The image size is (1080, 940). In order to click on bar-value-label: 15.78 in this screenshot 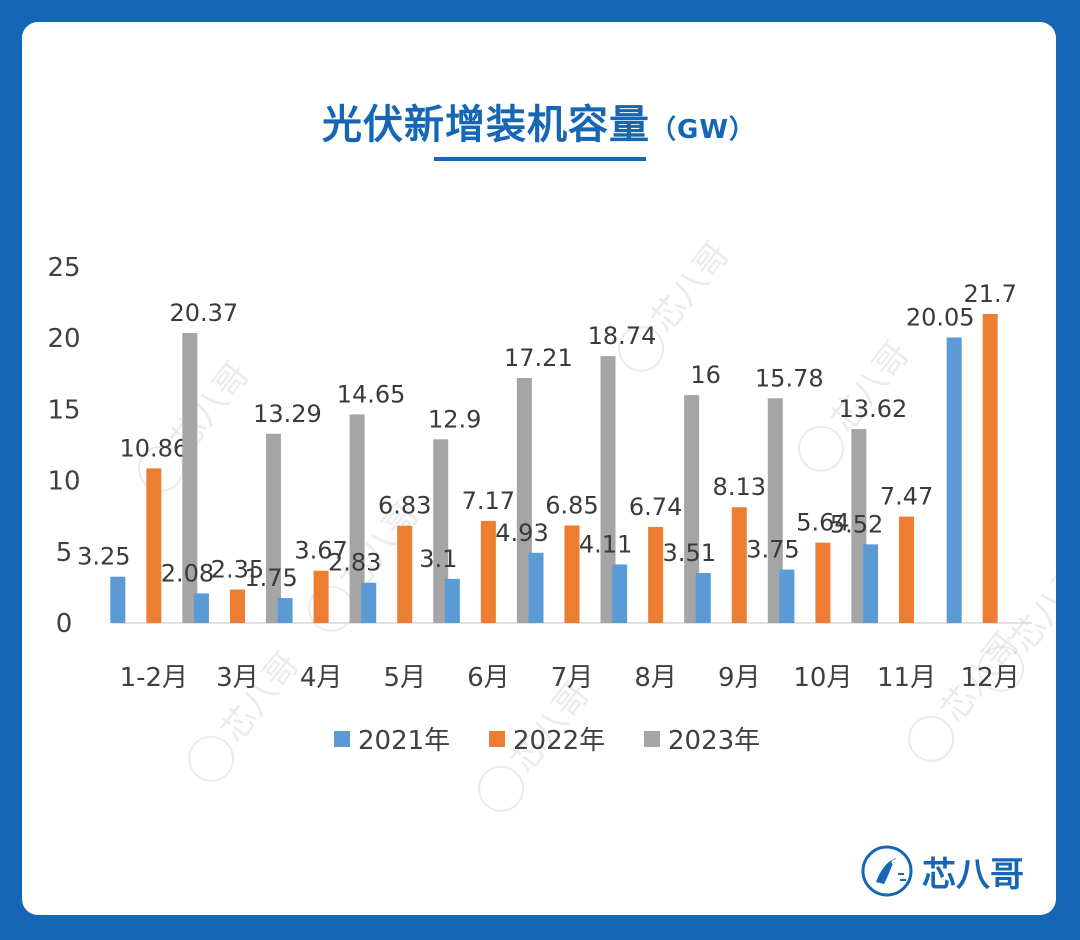, I will do `click(789, 378)`.